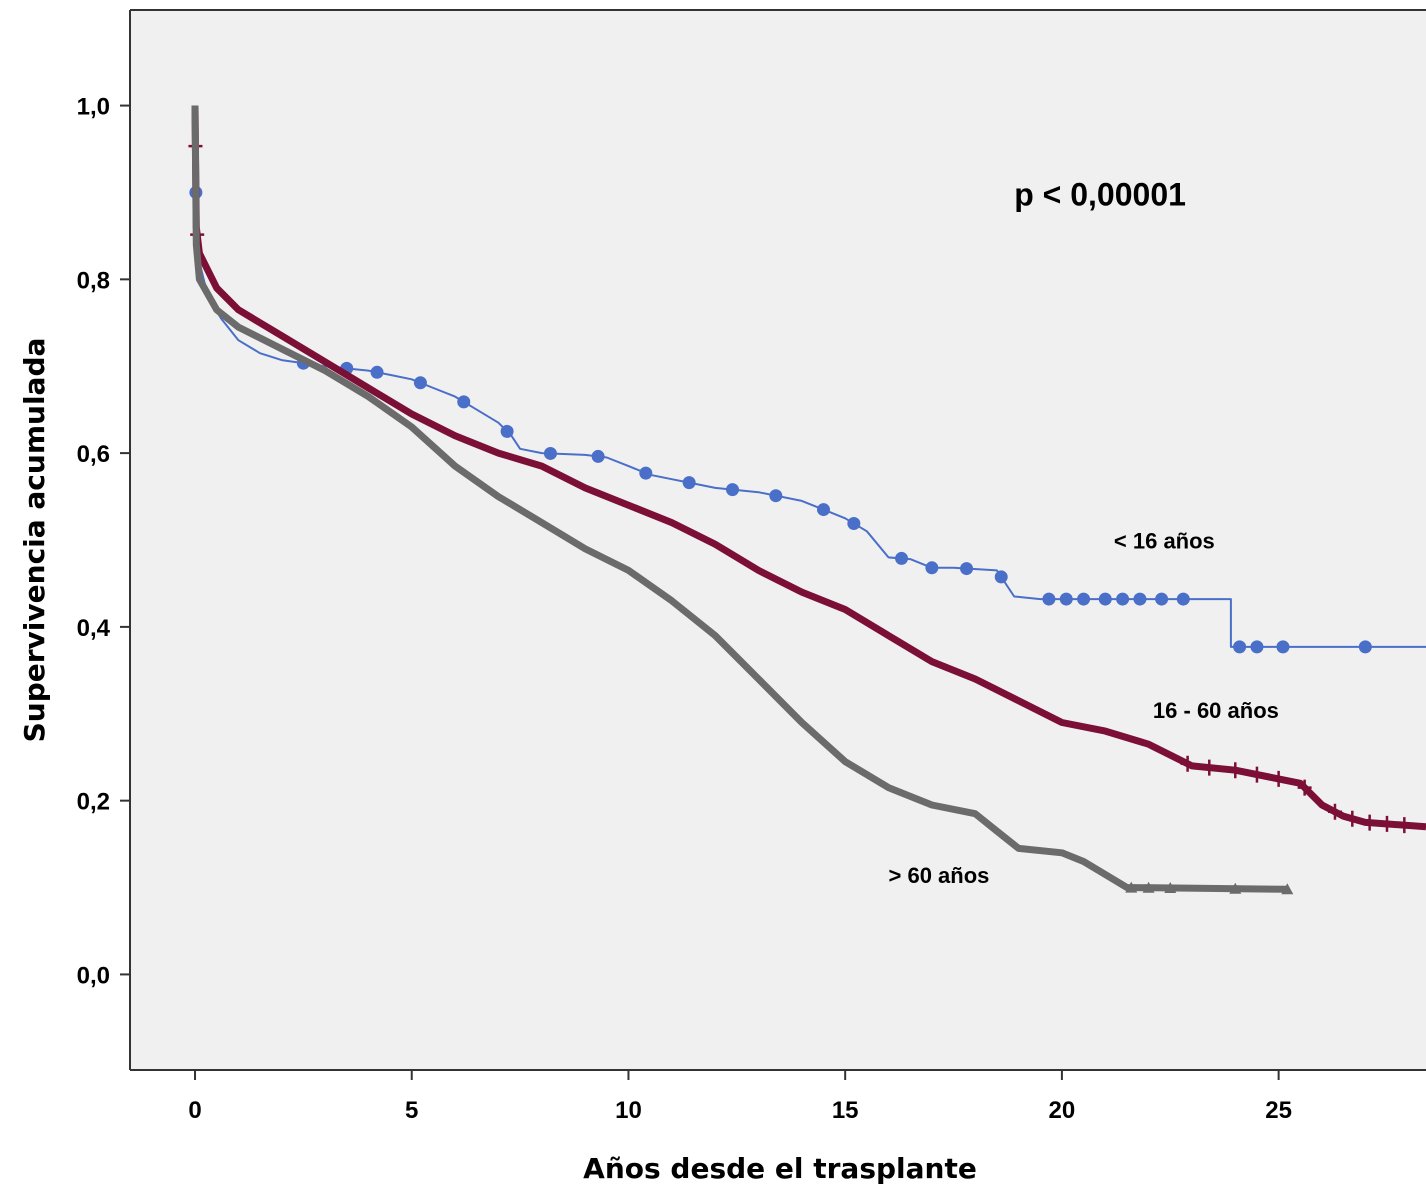 This screenshot has width=1426, height=1191. What do you see at coordinates (194, 1110) in the screenshot?
I see `x-tick-label: 0` at bounding box center [194, 1110].